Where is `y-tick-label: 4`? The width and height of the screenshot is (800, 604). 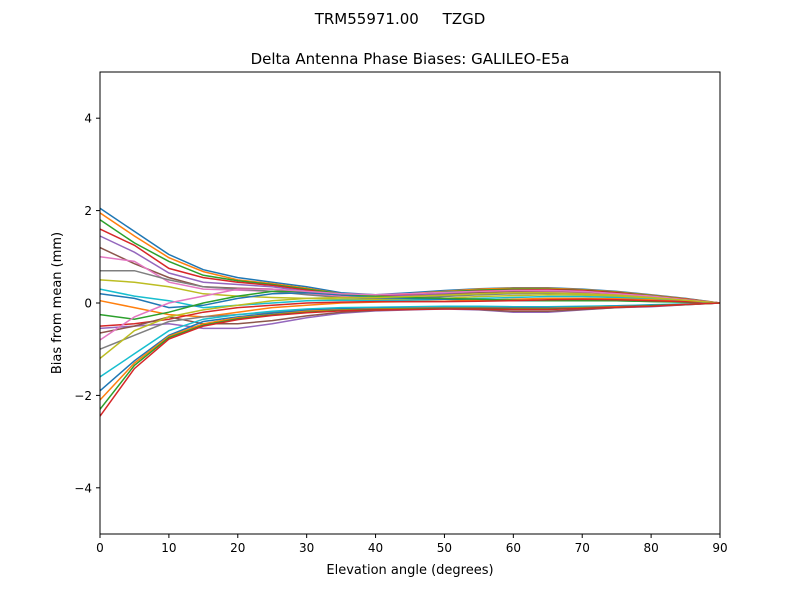
y-tick-label: 4 is located at coordinates (88, 119).